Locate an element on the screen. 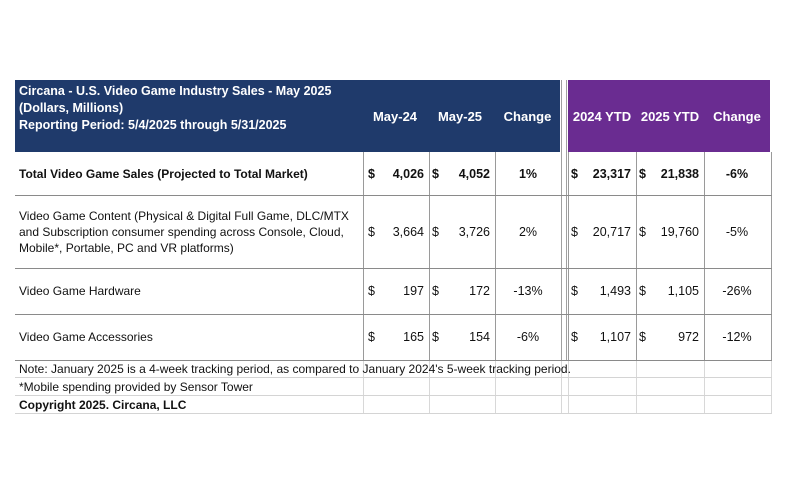 This screenshot has height=497, width=788. cell-change2: -12% is located at coordinates (737, 337).